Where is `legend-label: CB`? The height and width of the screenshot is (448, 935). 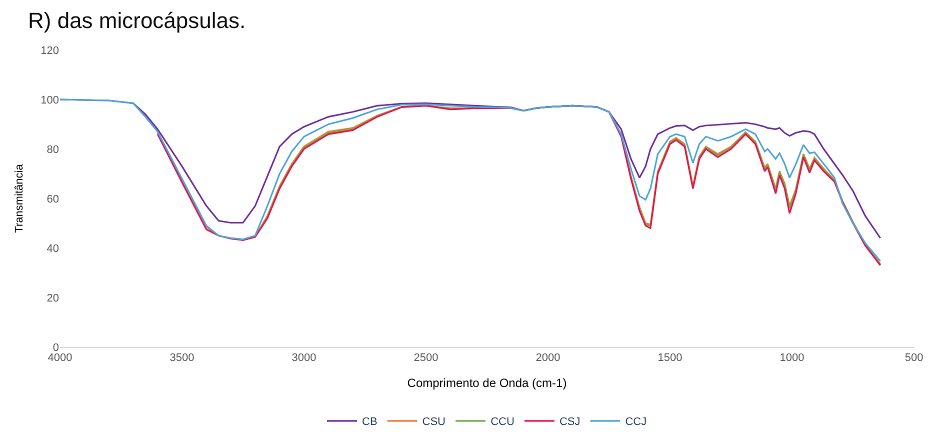 legend-label: CB is located at coordinates (370, 422).